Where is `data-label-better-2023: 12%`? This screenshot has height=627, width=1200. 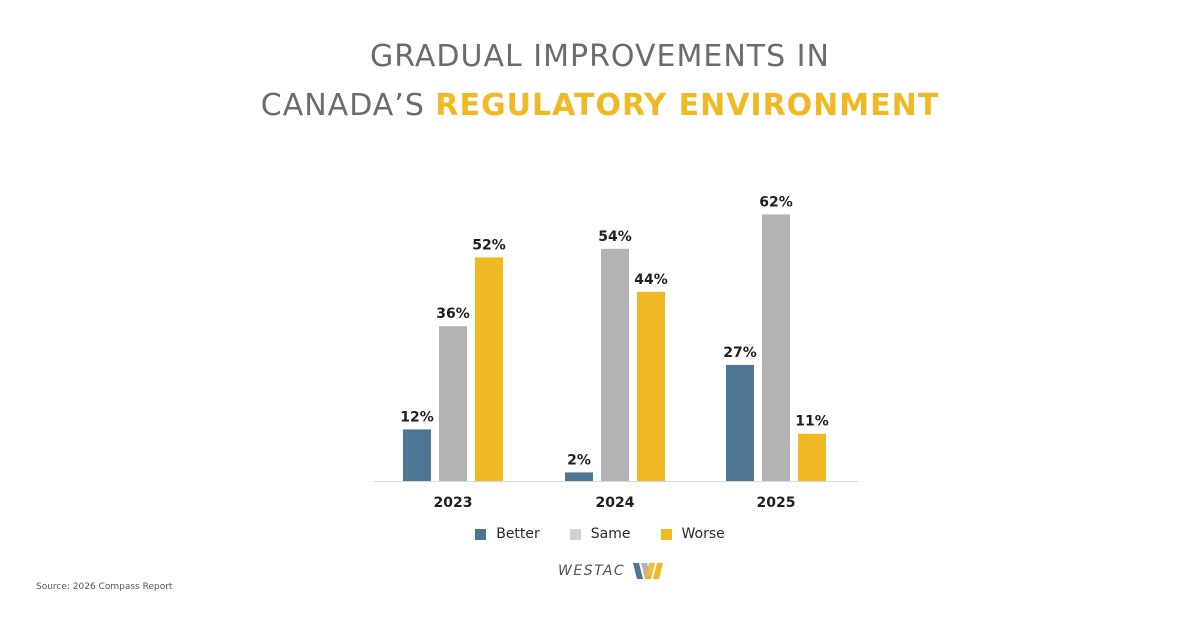
data-label-better-2023: 12% is located at coordinates (417, 417).